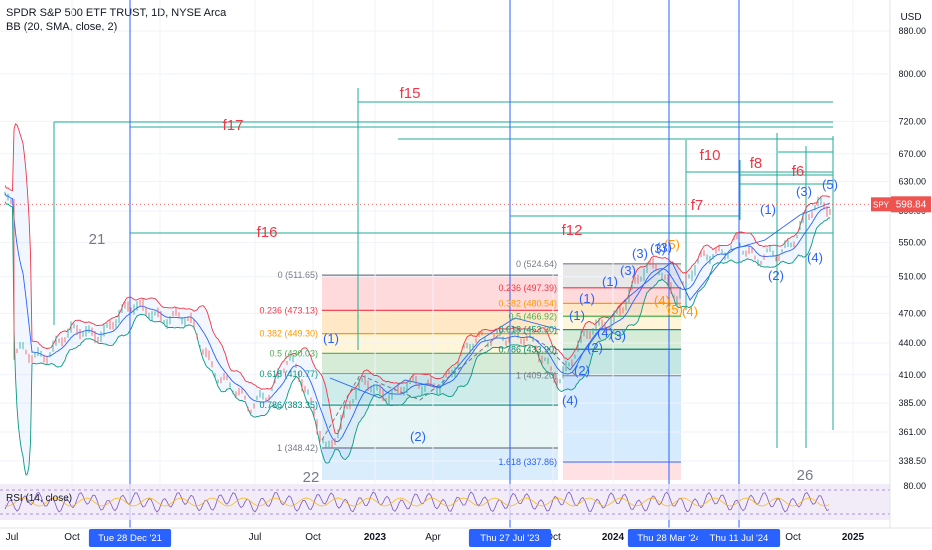  What do you see at coordinates (622, 470) in the screenshot?
I see `fib2-zone-ext` at bounding box center [622, 470].